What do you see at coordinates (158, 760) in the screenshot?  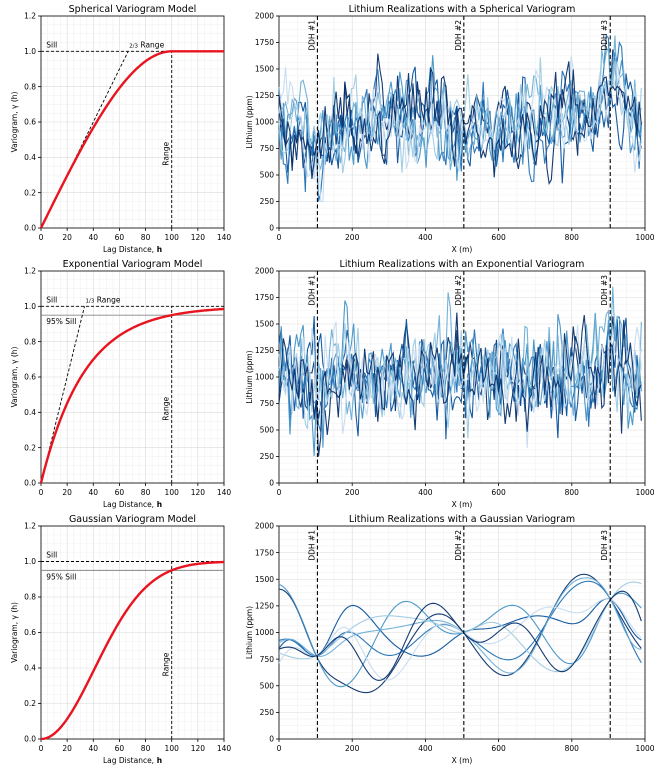 I see `x-axis-label-bold: h` at bounding box center [158, 760].